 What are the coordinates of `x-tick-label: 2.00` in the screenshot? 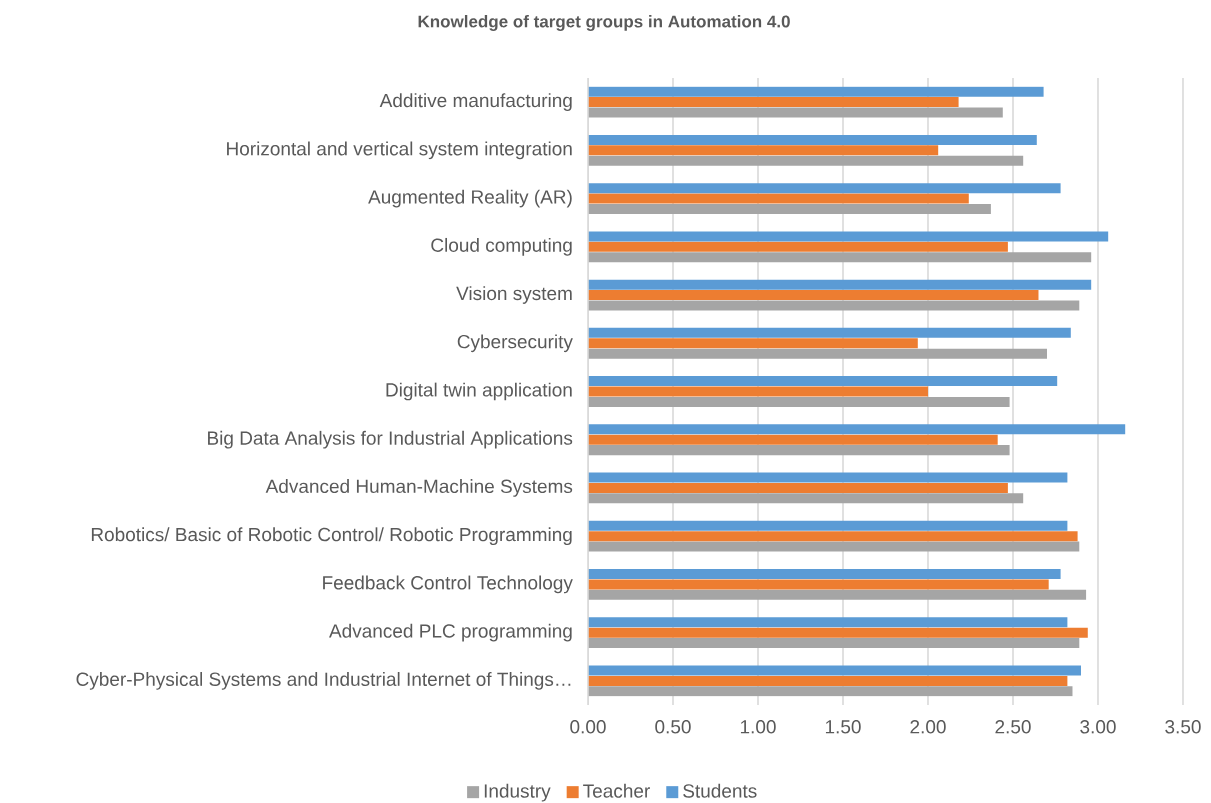 It's located at (928, 727).